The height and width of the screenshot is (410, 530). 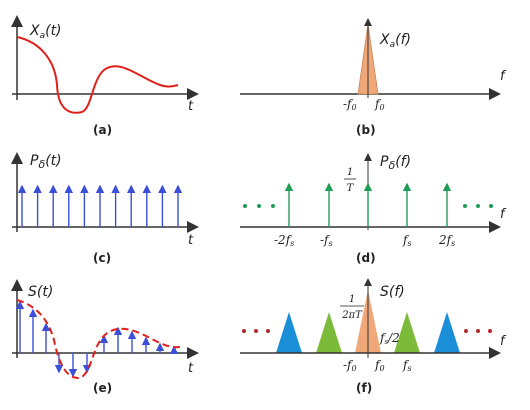 I want to click on b-tick-f0: f0, so click(x=379, y=104).